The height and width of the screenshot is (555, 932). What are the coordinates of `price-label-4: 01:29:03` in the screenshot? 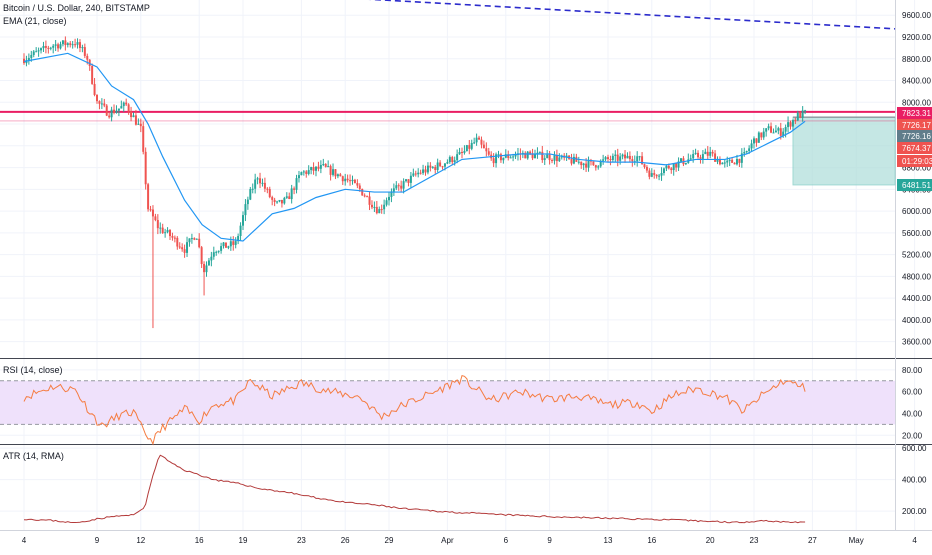 It's located at (914, 161).